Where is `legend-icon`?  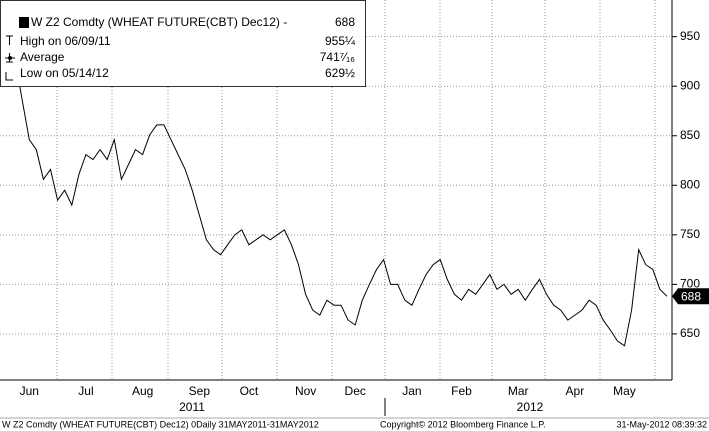
legend-icon is located at coordinates (10, 58).